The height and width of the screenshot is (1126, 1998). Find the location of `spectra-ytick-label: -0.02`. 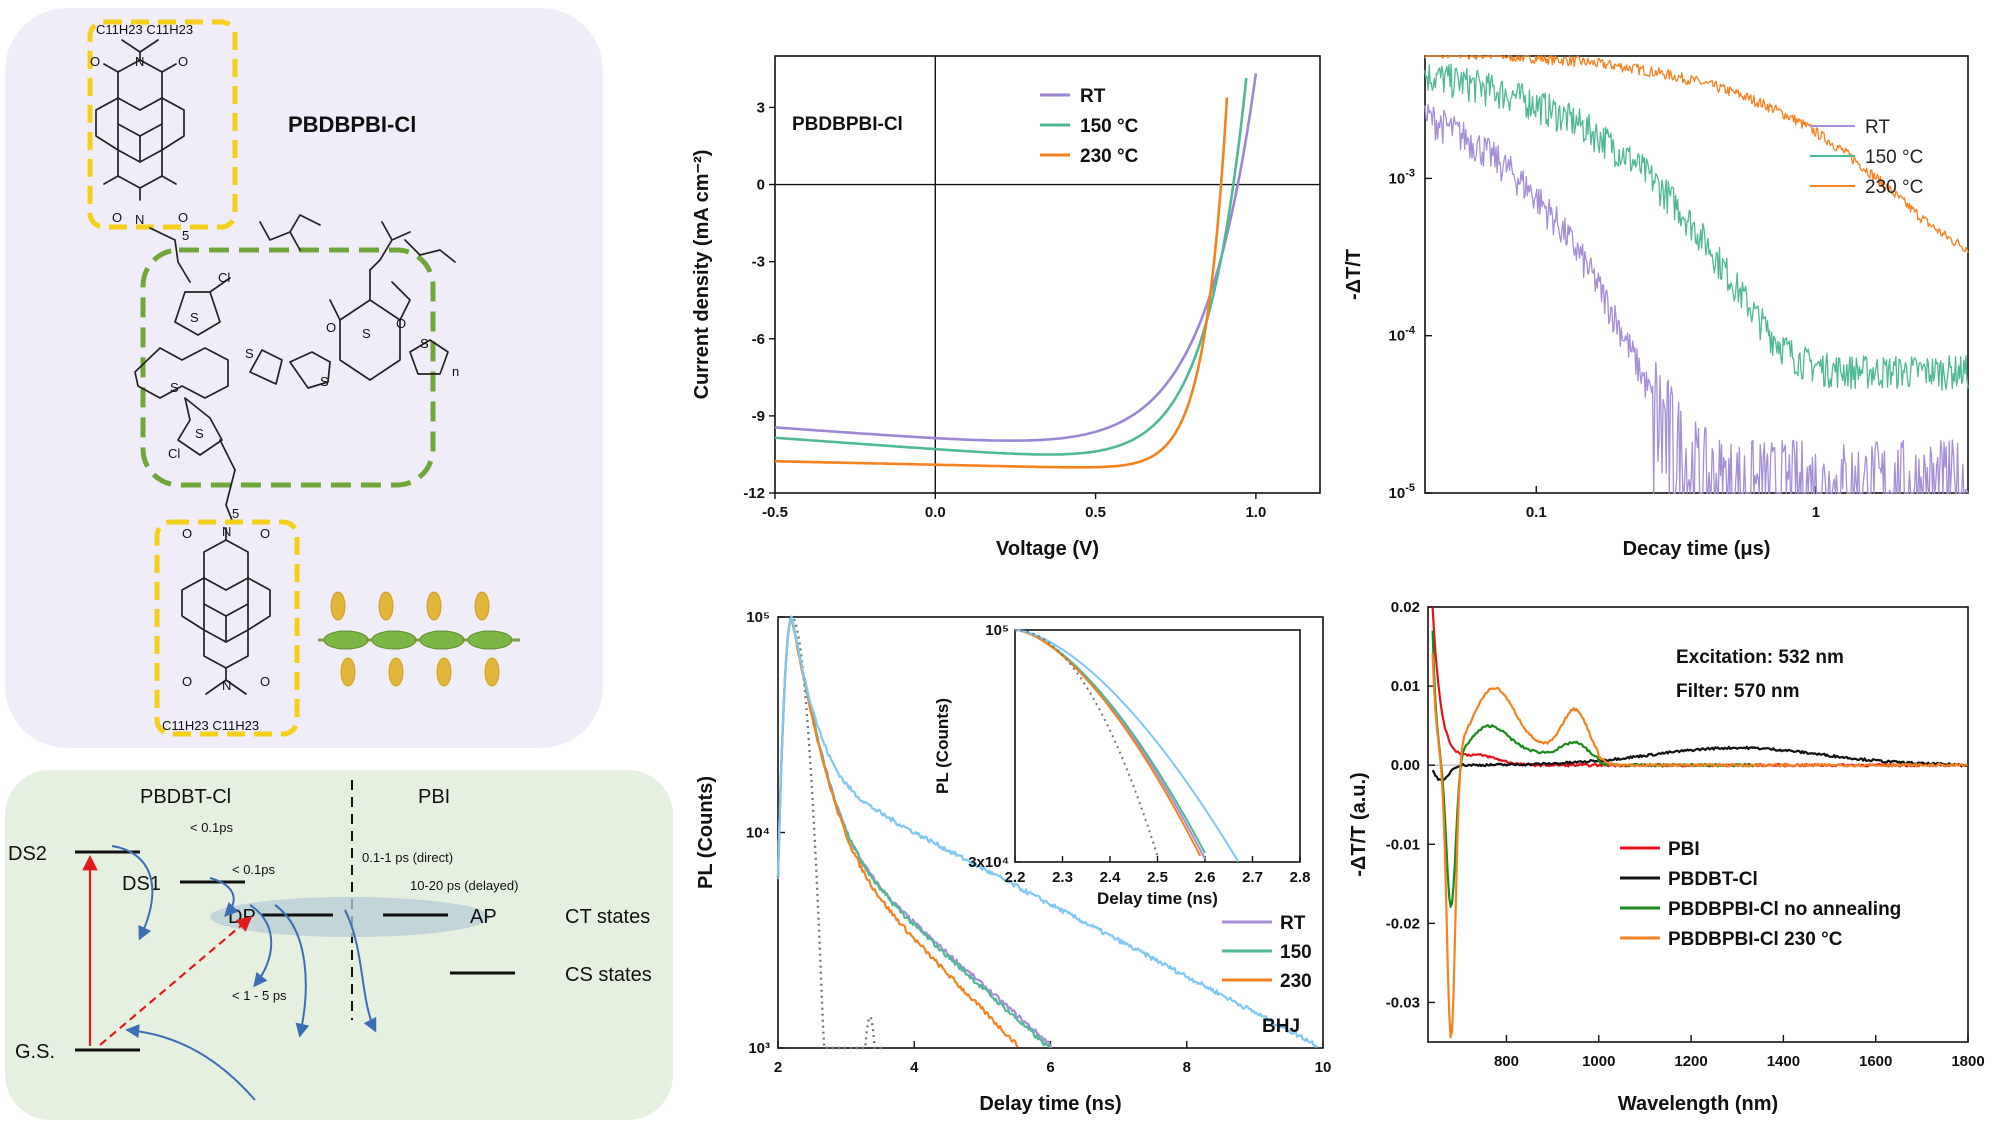

spectra-ytick-label: -0.02 is located at coordinates (1403, 923).